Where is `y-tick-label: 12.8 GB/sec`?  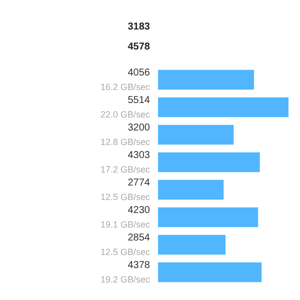 y-tick-label: 12.8 GB/sec is located at coordinates (125, 141).